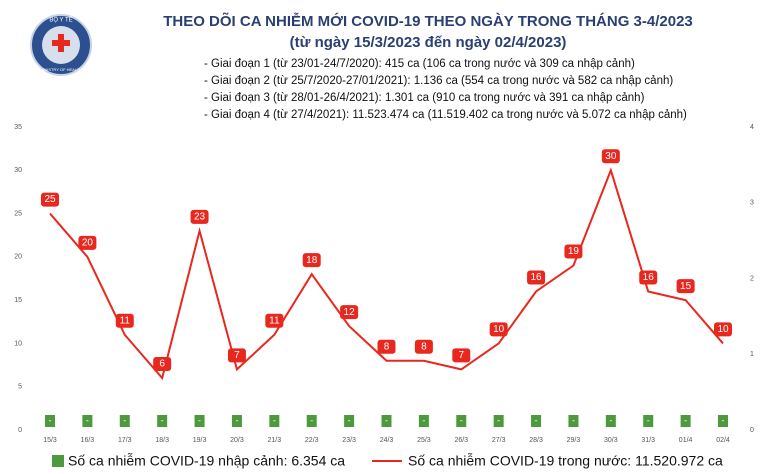 Image resolution: width=770 pixels, height=474 pixels. I want to click on x-tick-label: 17/3, so click(125, 440).